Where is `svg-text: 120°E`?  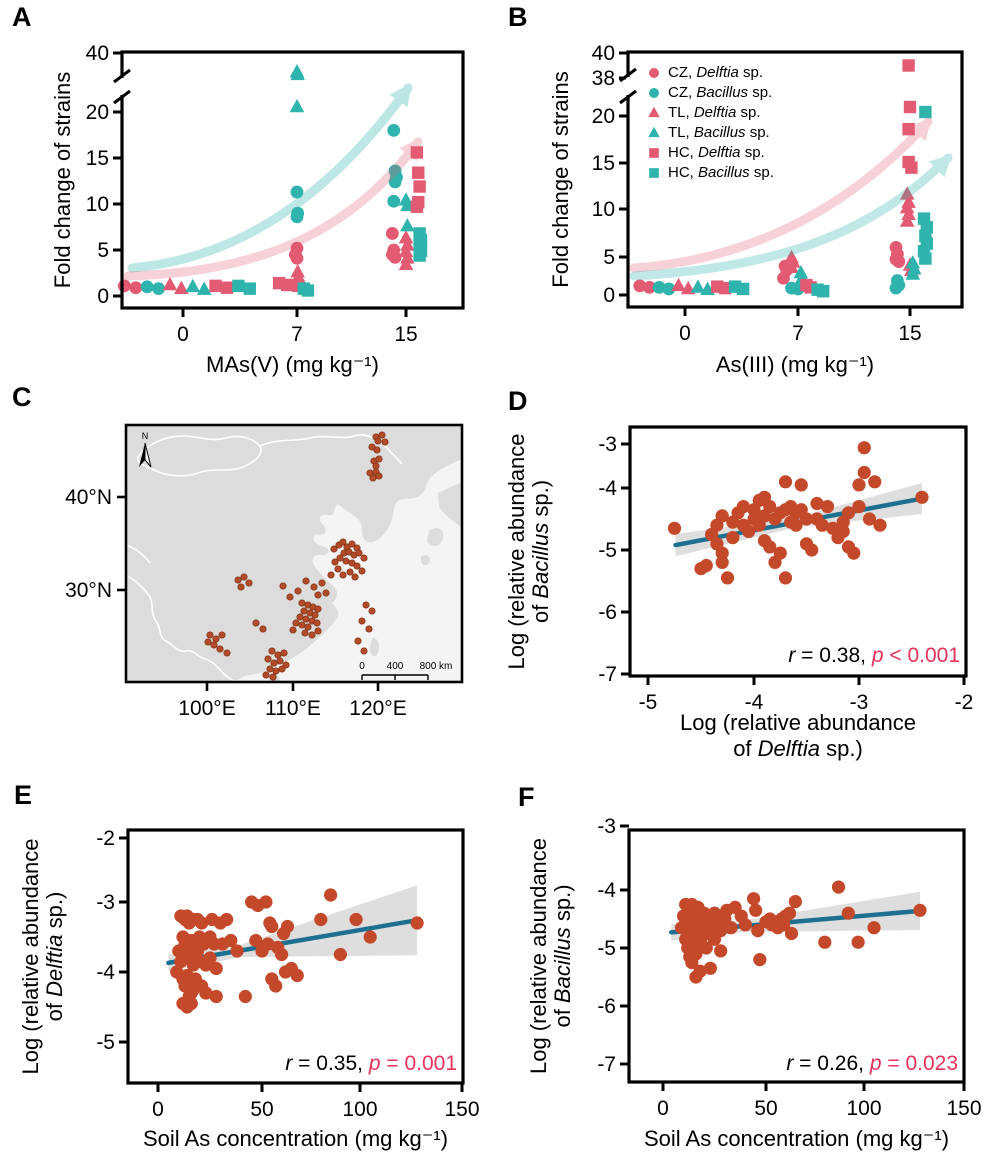
svg-text: 120°E is located at coordinates (377, 708).